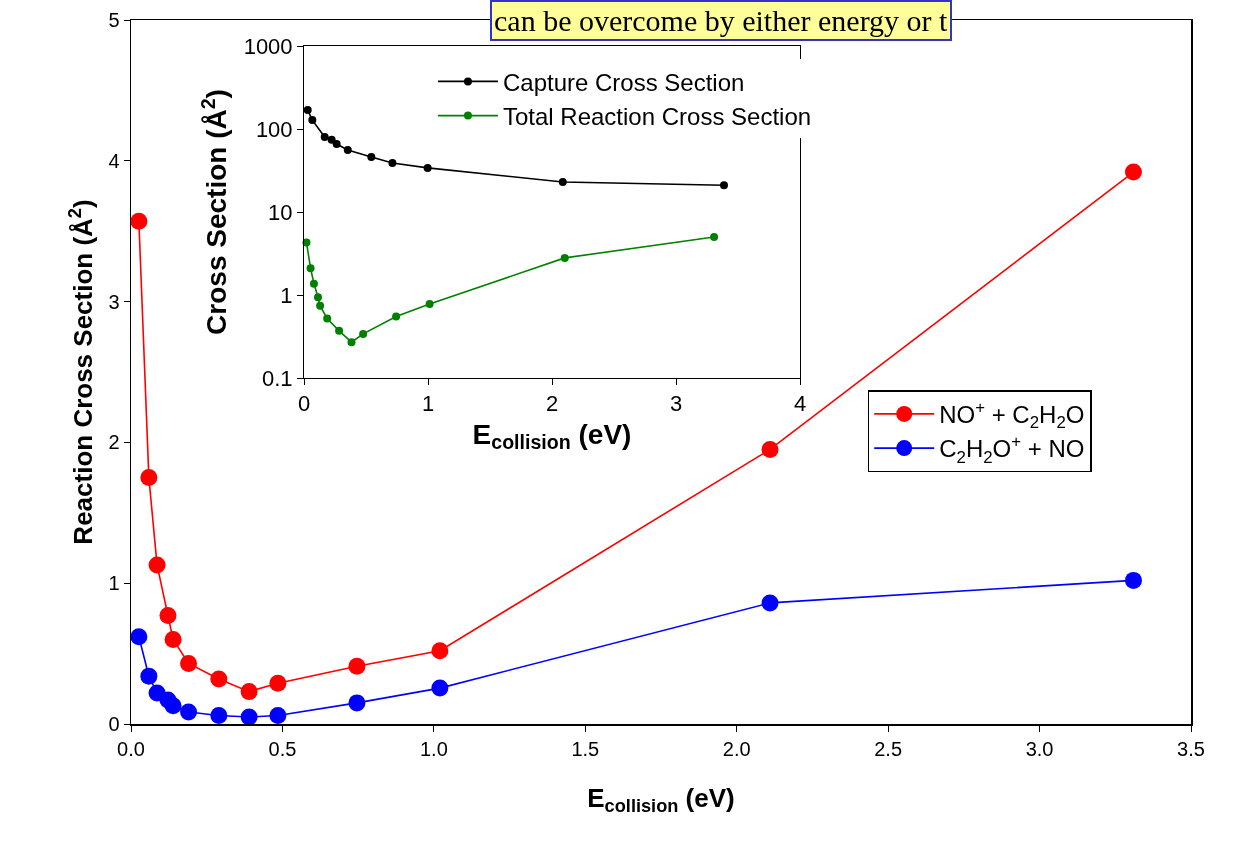 Image resolution: width=1249 pixels, height=847 pixels. What do you see at coordinates (676, 404) in the screenshot?
I see `x-tick-label: 3` at bounding box center [676, 404].